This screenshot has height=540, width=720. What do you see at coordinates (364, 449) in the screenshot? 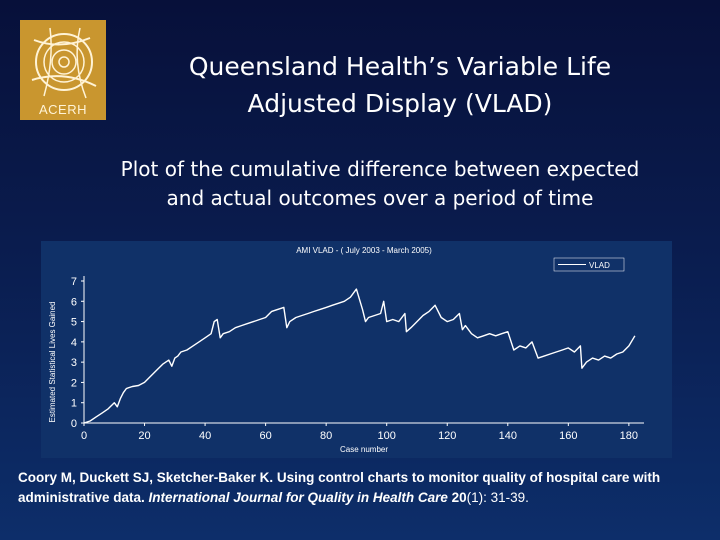
I see `x-axis-label: Case number` at bounding box center [364, 449].